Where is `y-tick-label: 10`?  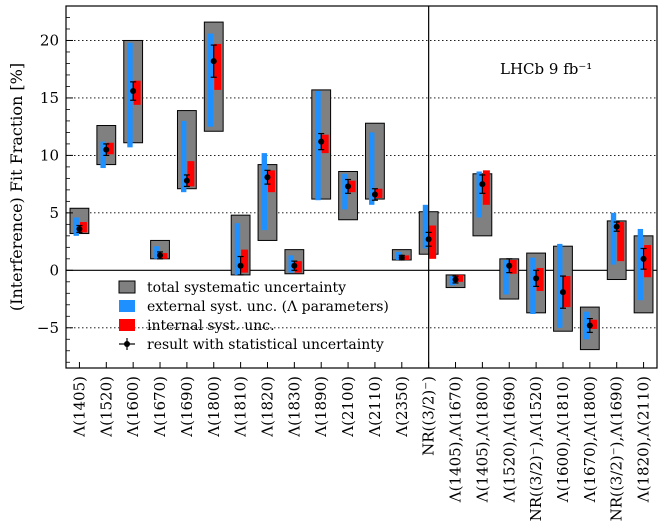
y-tick-label: 10 is located at coordinates (49, 155).